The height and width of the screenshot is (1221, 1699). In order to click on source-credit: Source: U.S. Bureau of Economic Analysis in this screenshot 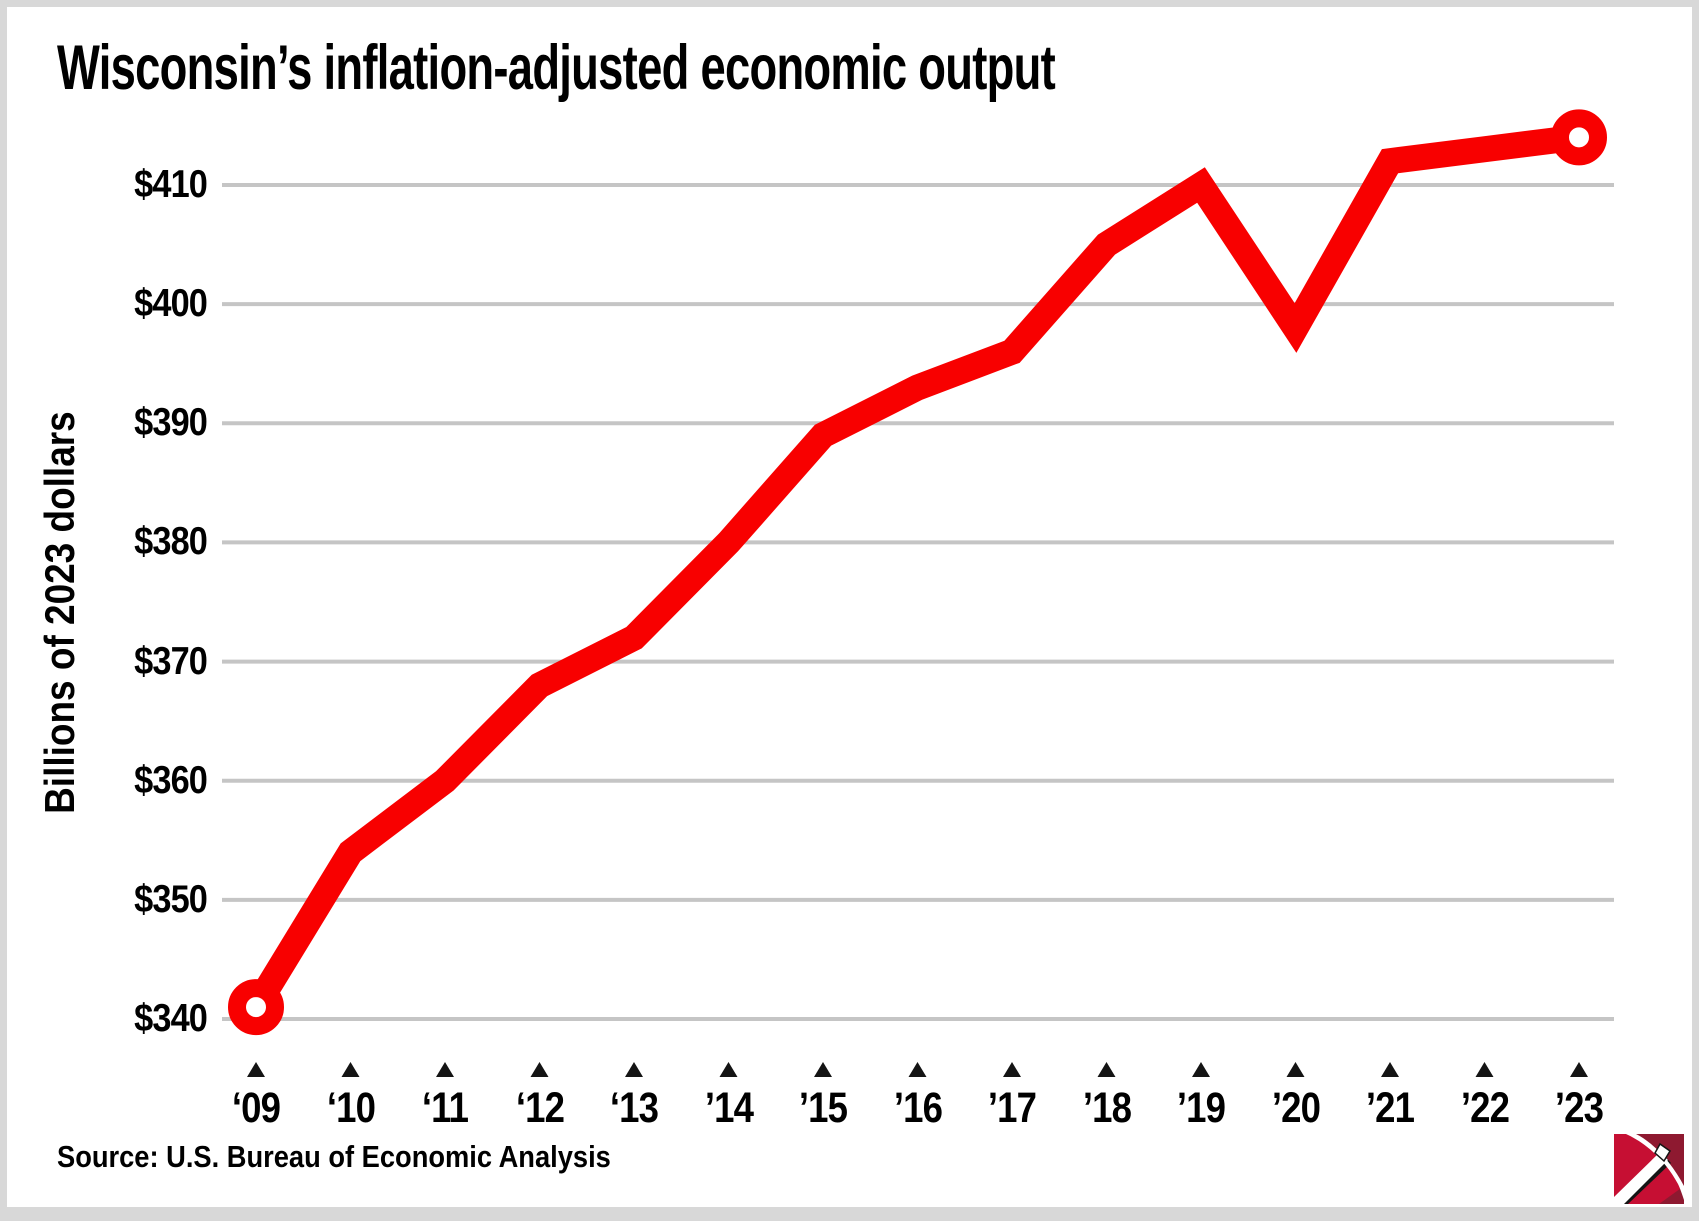, I will do `click(334, 1156)`.